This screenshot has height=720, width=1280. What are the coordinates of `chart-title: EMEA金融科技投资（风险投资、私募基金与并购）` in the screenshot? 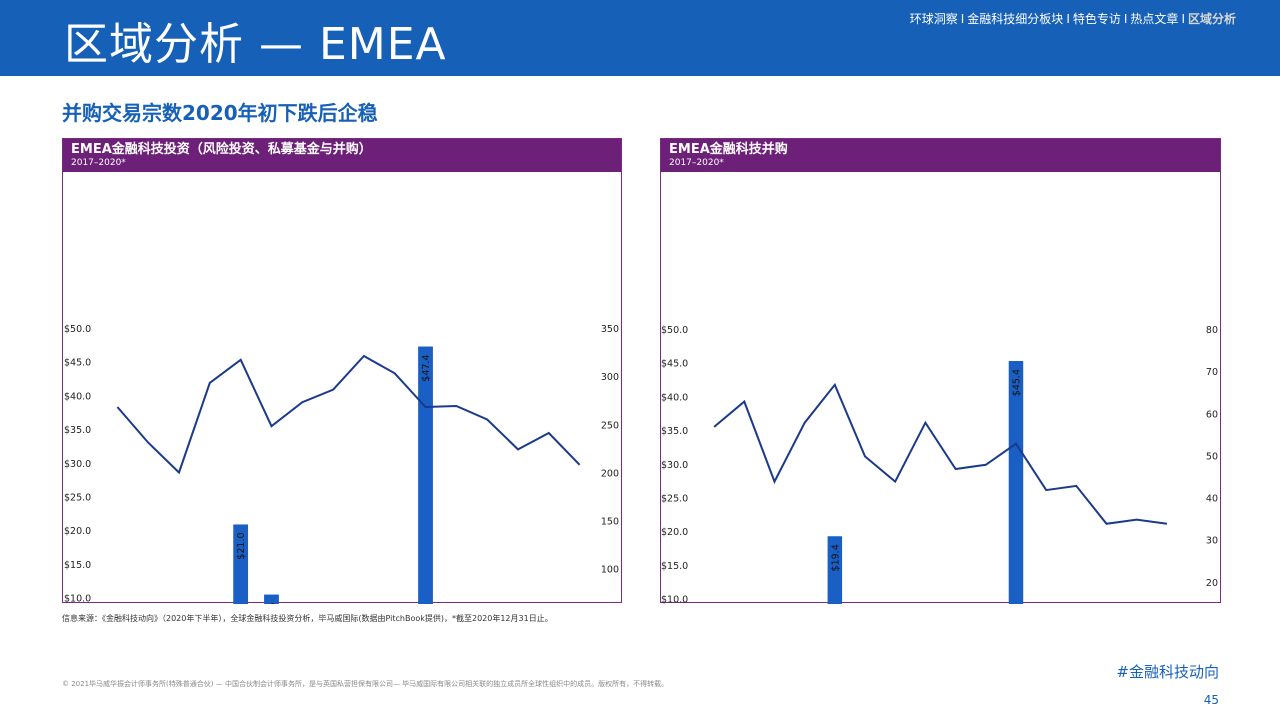 It's located at (221, 149).